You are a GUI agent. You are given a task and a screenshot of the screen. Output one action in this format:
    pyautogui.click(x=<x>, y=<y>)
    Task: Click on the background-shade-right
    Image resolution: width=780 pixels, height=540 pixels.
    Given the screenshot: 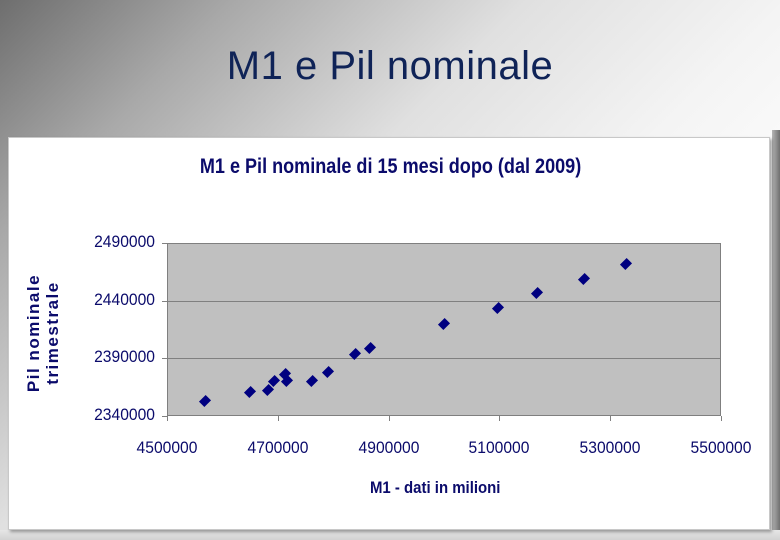 What is the action you would take?
    pyautogui.click(x=776, y=335)
    